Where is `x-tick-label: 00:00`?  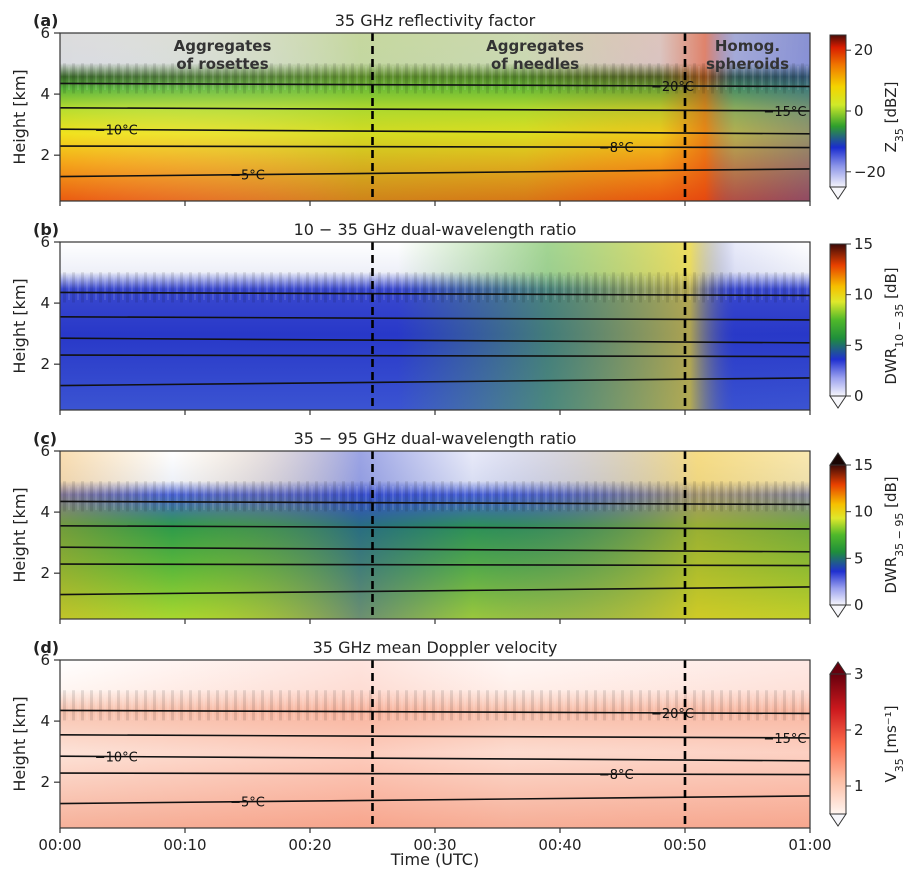 x-tick-label: 00:00 is located at coordinates (59, 845).